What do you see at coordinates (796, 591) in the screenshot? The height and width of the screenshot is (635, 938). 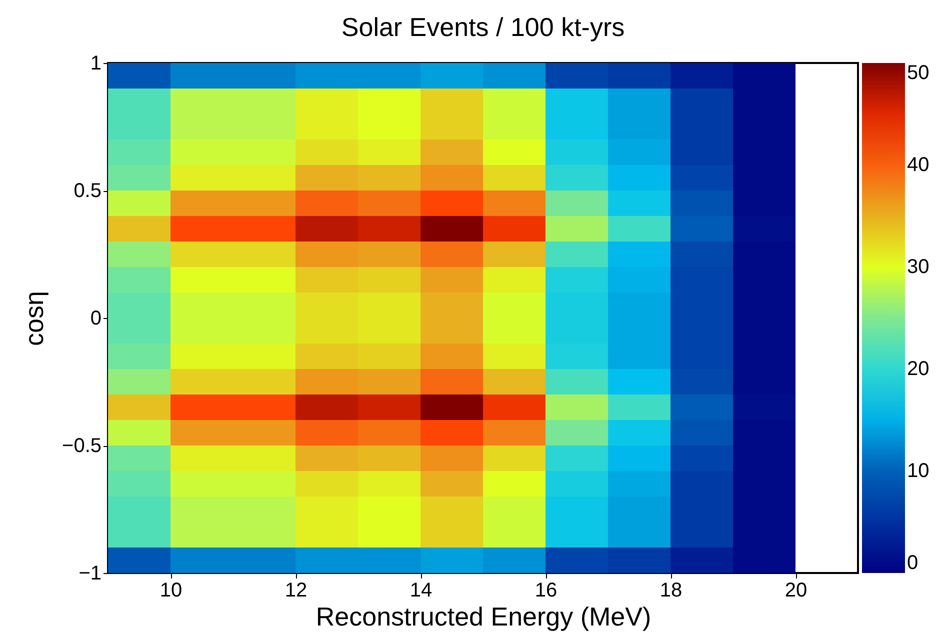 I see `x-tick-label: 20` at bounding box center [796, 591].